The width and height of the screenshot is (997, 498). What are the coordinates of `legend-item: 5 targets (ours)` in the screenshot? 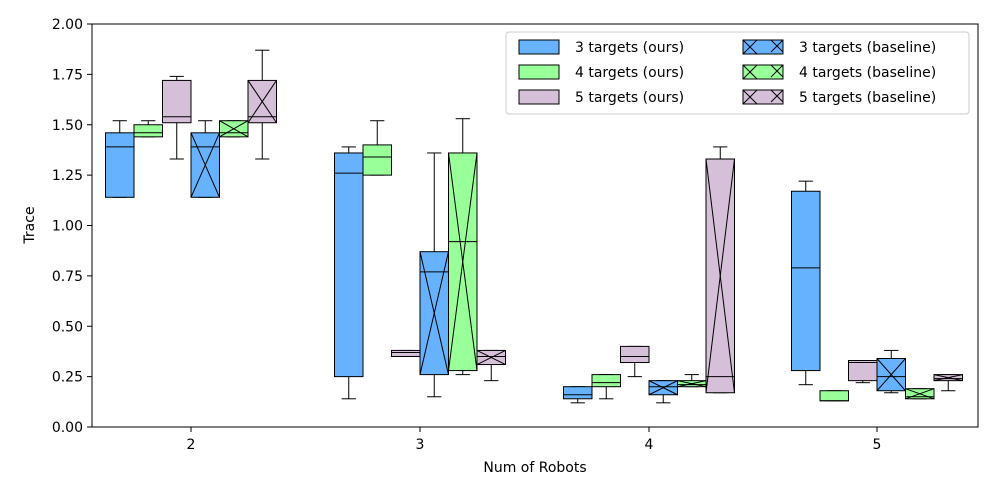 It's located at (601, 97).